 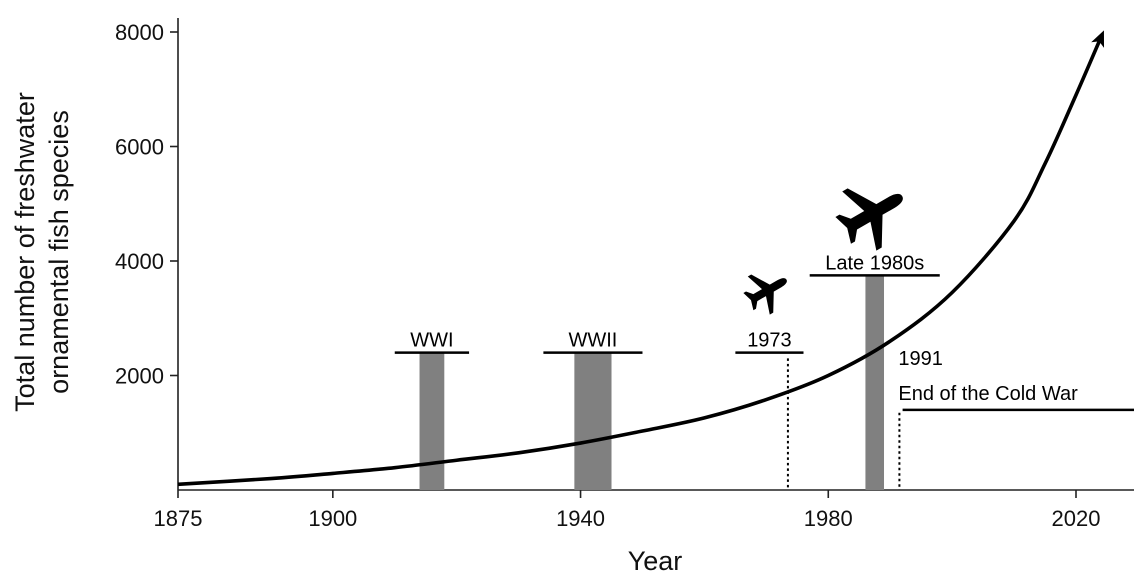 I want to click on x-tick-label: 1940, so click(x=580, y=518).